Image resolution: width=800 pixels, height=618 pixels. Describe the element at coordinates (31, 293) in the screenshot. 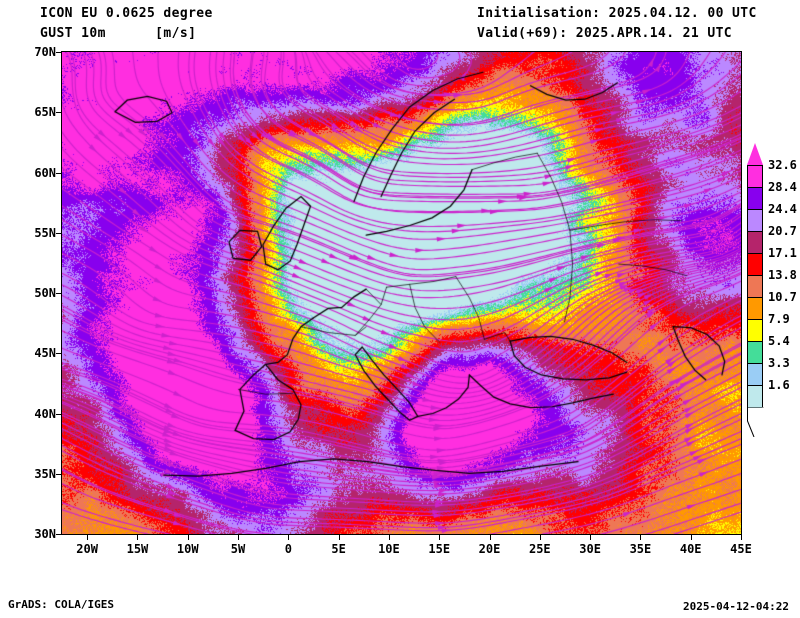

I see `latitude-axis: 30N 35N 40N 45N 50N 55N 60N 65N 70N` at that location.